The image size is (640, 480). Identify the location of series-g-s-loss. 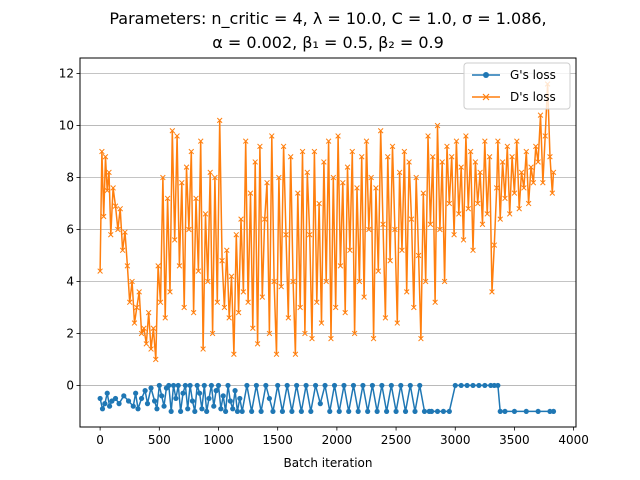
(327, 398).